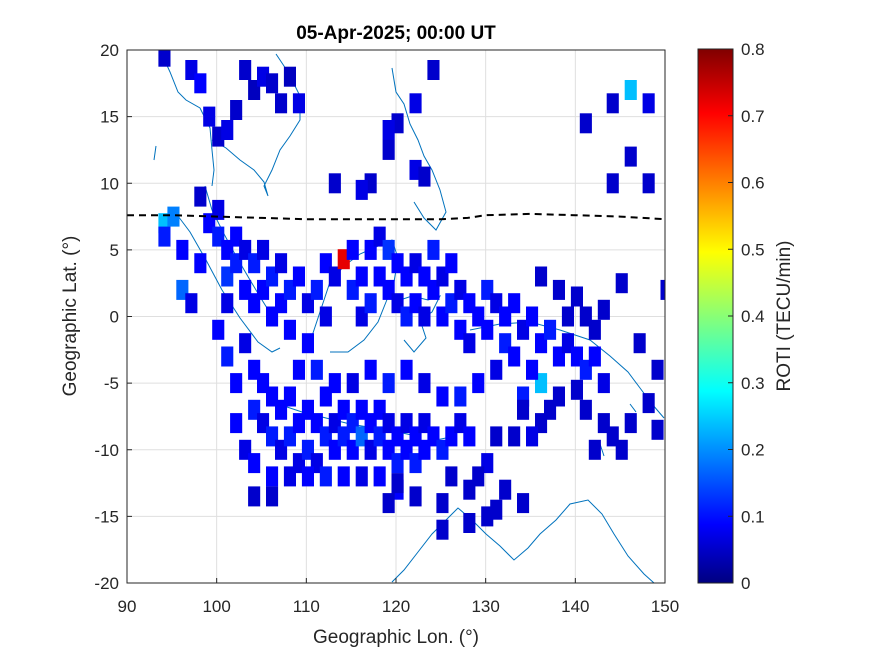 The height and width of the screenshot is (656, 875). What do you see at coordinates (106, 516) in the screenshot?
I see `y-tick-label-1: -15` at bounding box center [106, 516].